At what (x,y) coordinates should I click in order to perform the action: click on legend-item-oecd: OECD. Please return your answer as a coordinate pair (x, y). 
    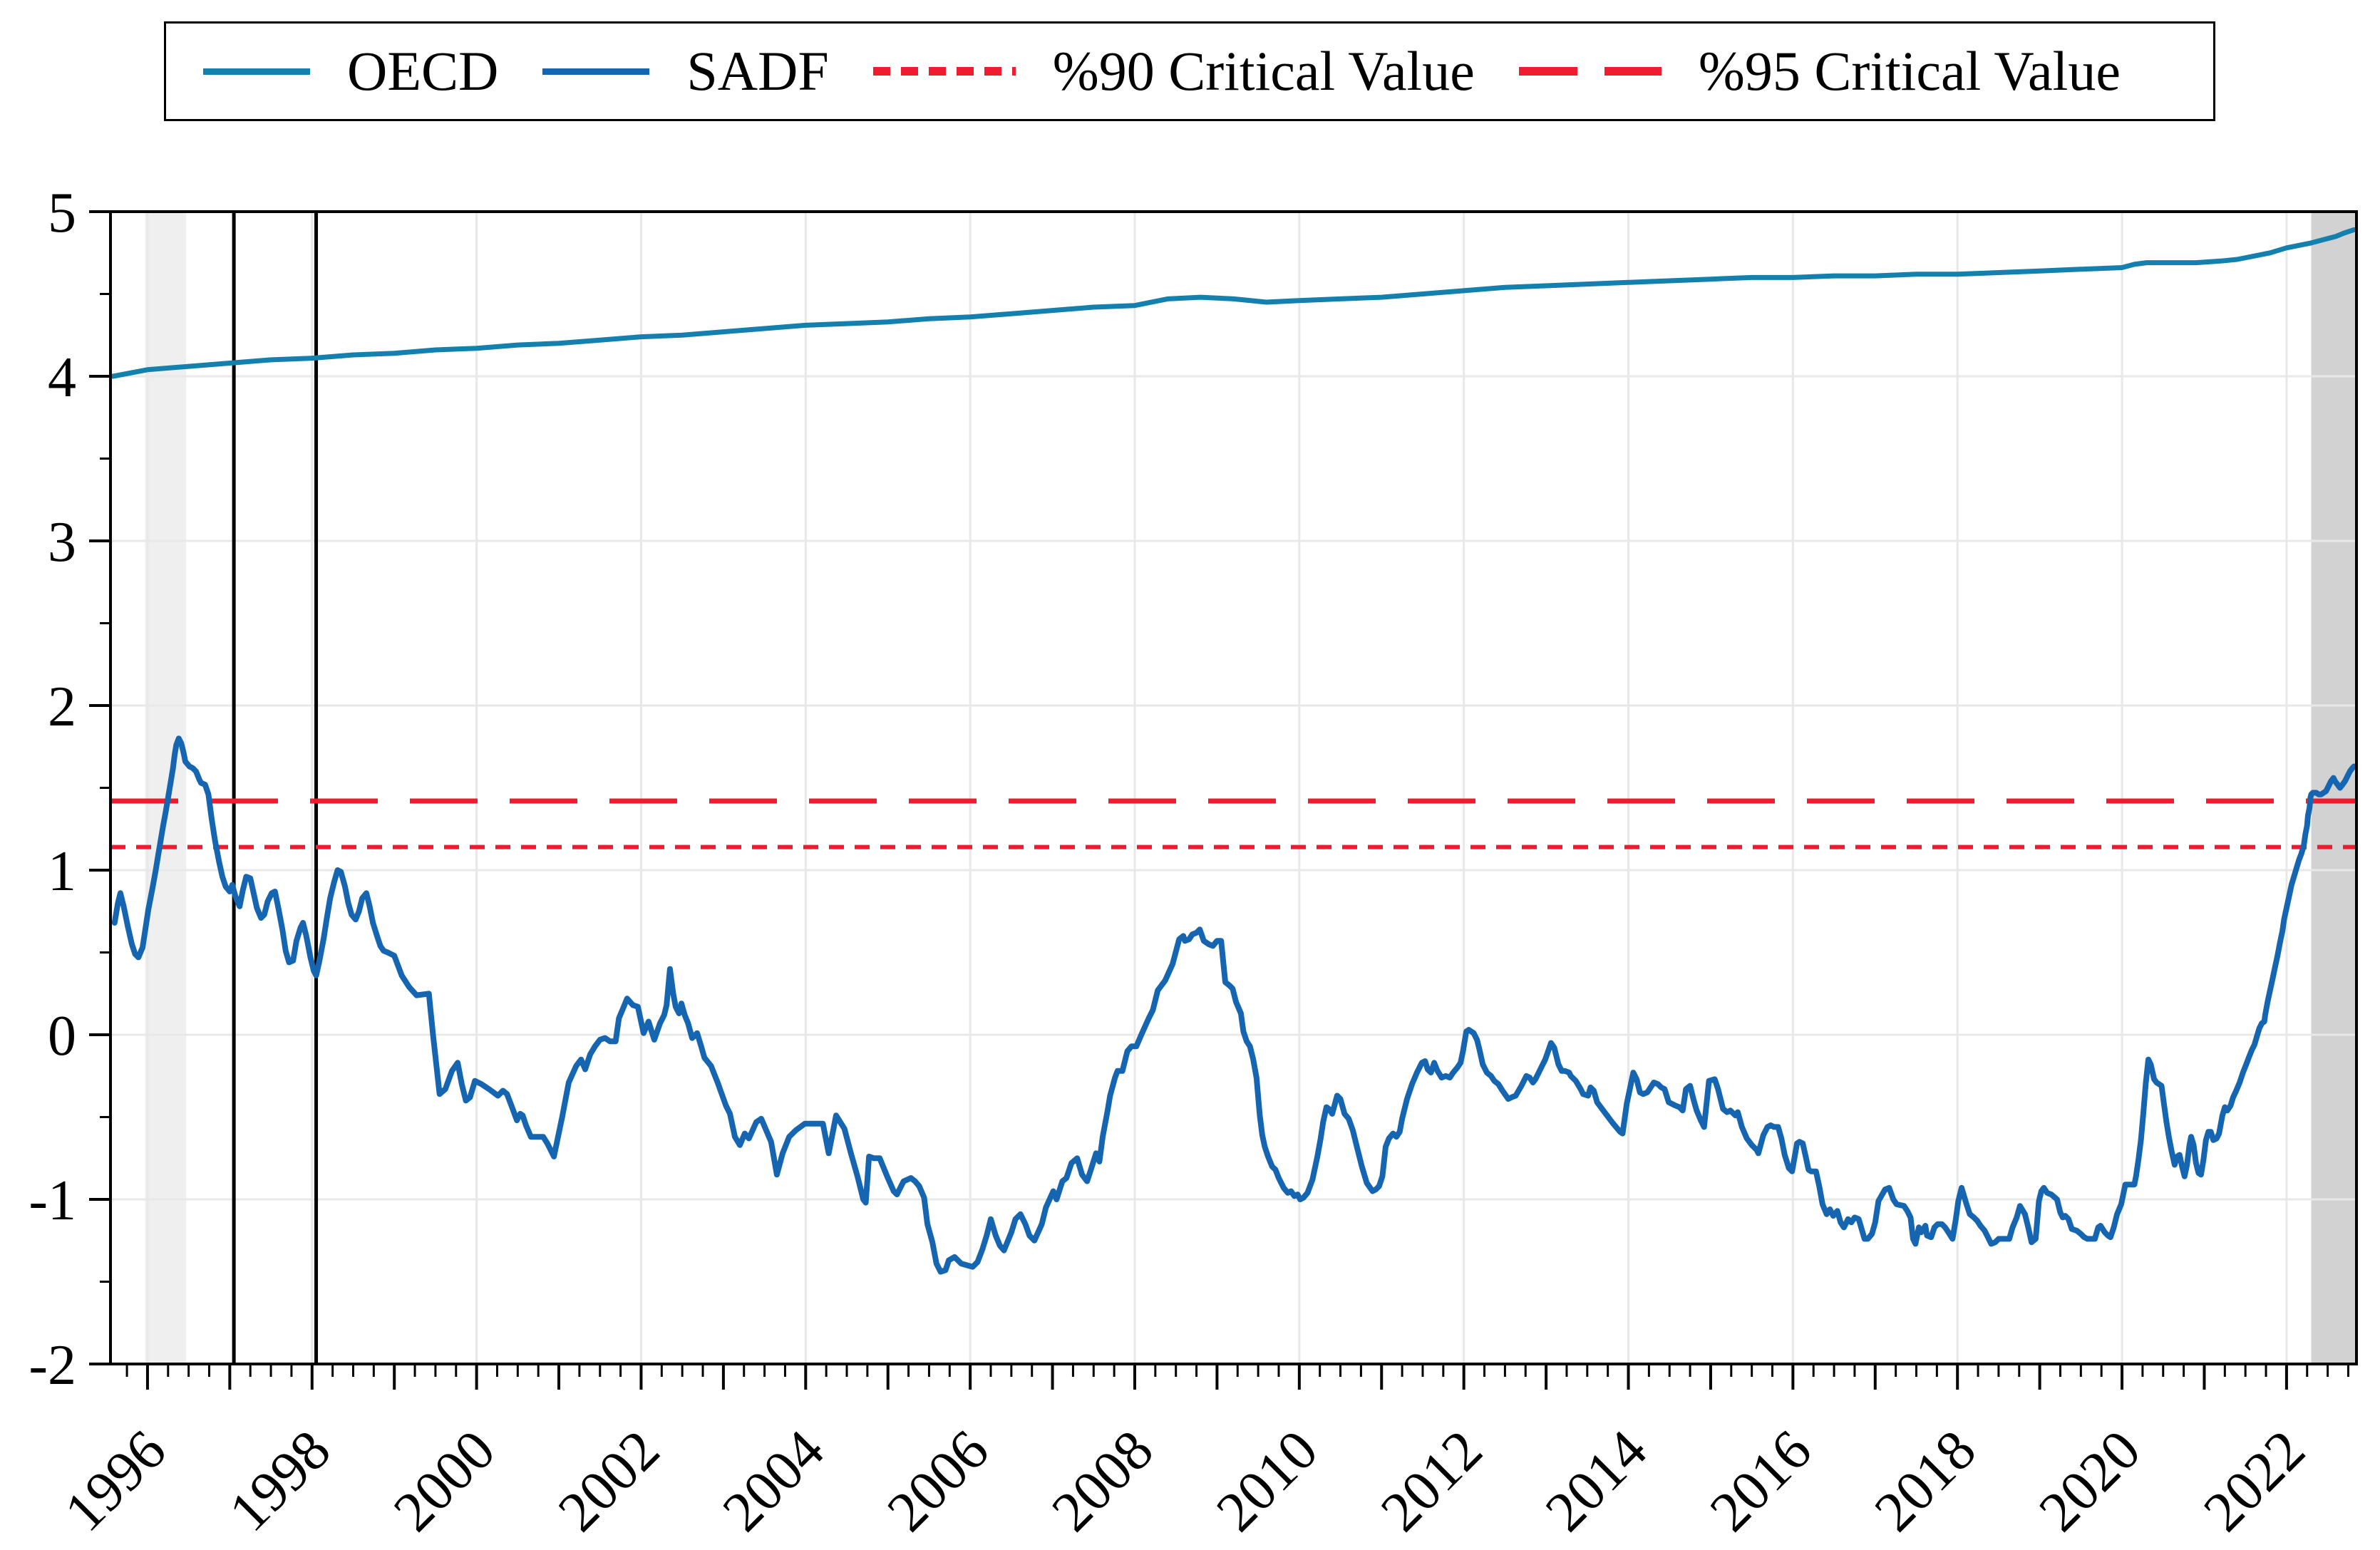
    Looking at the image, I should click on (350, 71).